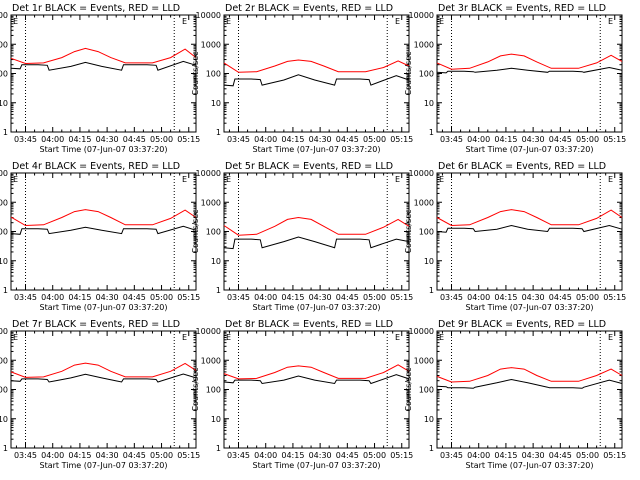 This screenshot has height=480, width=640. I want to click on panel-title: Det 5r BLACK = Events, RED = LLD, so click(309, 166).